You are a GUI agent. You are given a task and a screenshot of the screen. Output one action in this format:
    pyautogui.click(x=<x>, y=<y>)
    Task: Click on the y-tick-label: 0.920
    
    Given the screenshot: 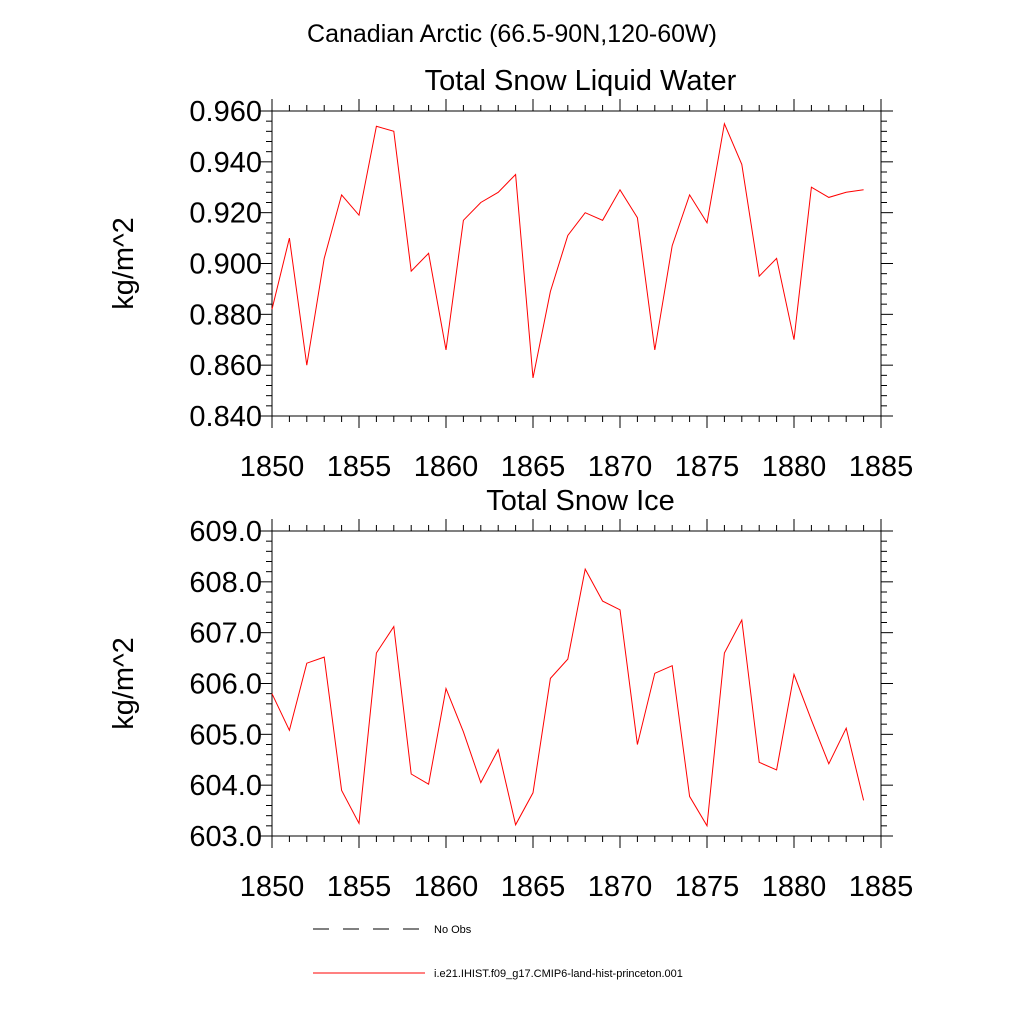 What is the action you would take?
    pyautogui.click(x=225, y=214)
    